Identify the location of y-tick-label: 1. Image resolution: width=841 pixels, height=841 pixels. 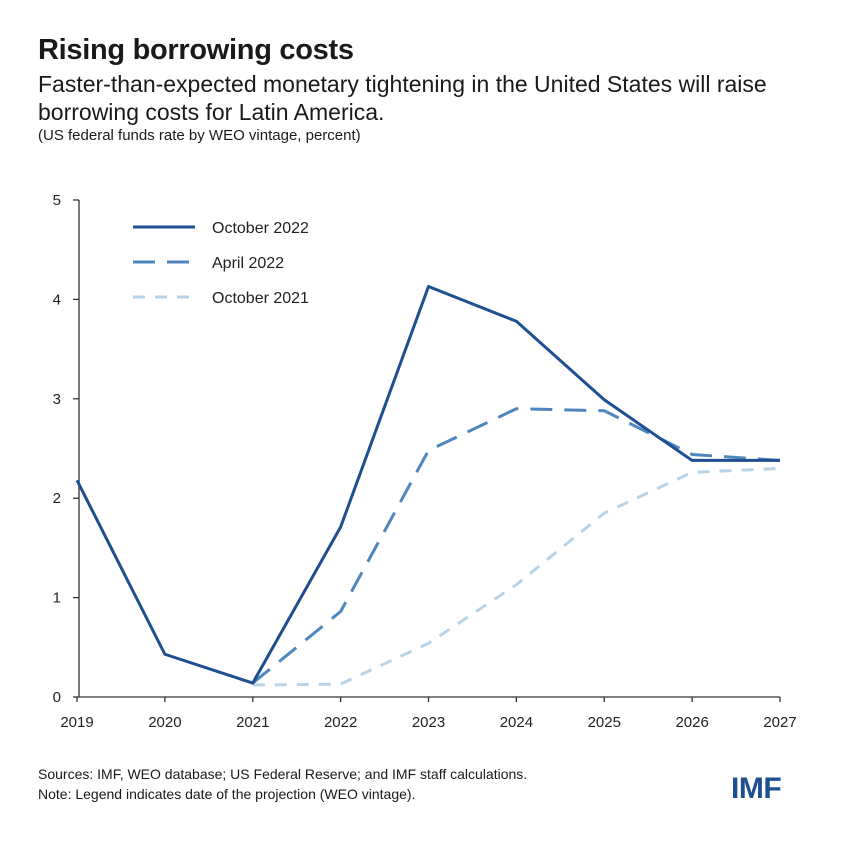
(57, 598).